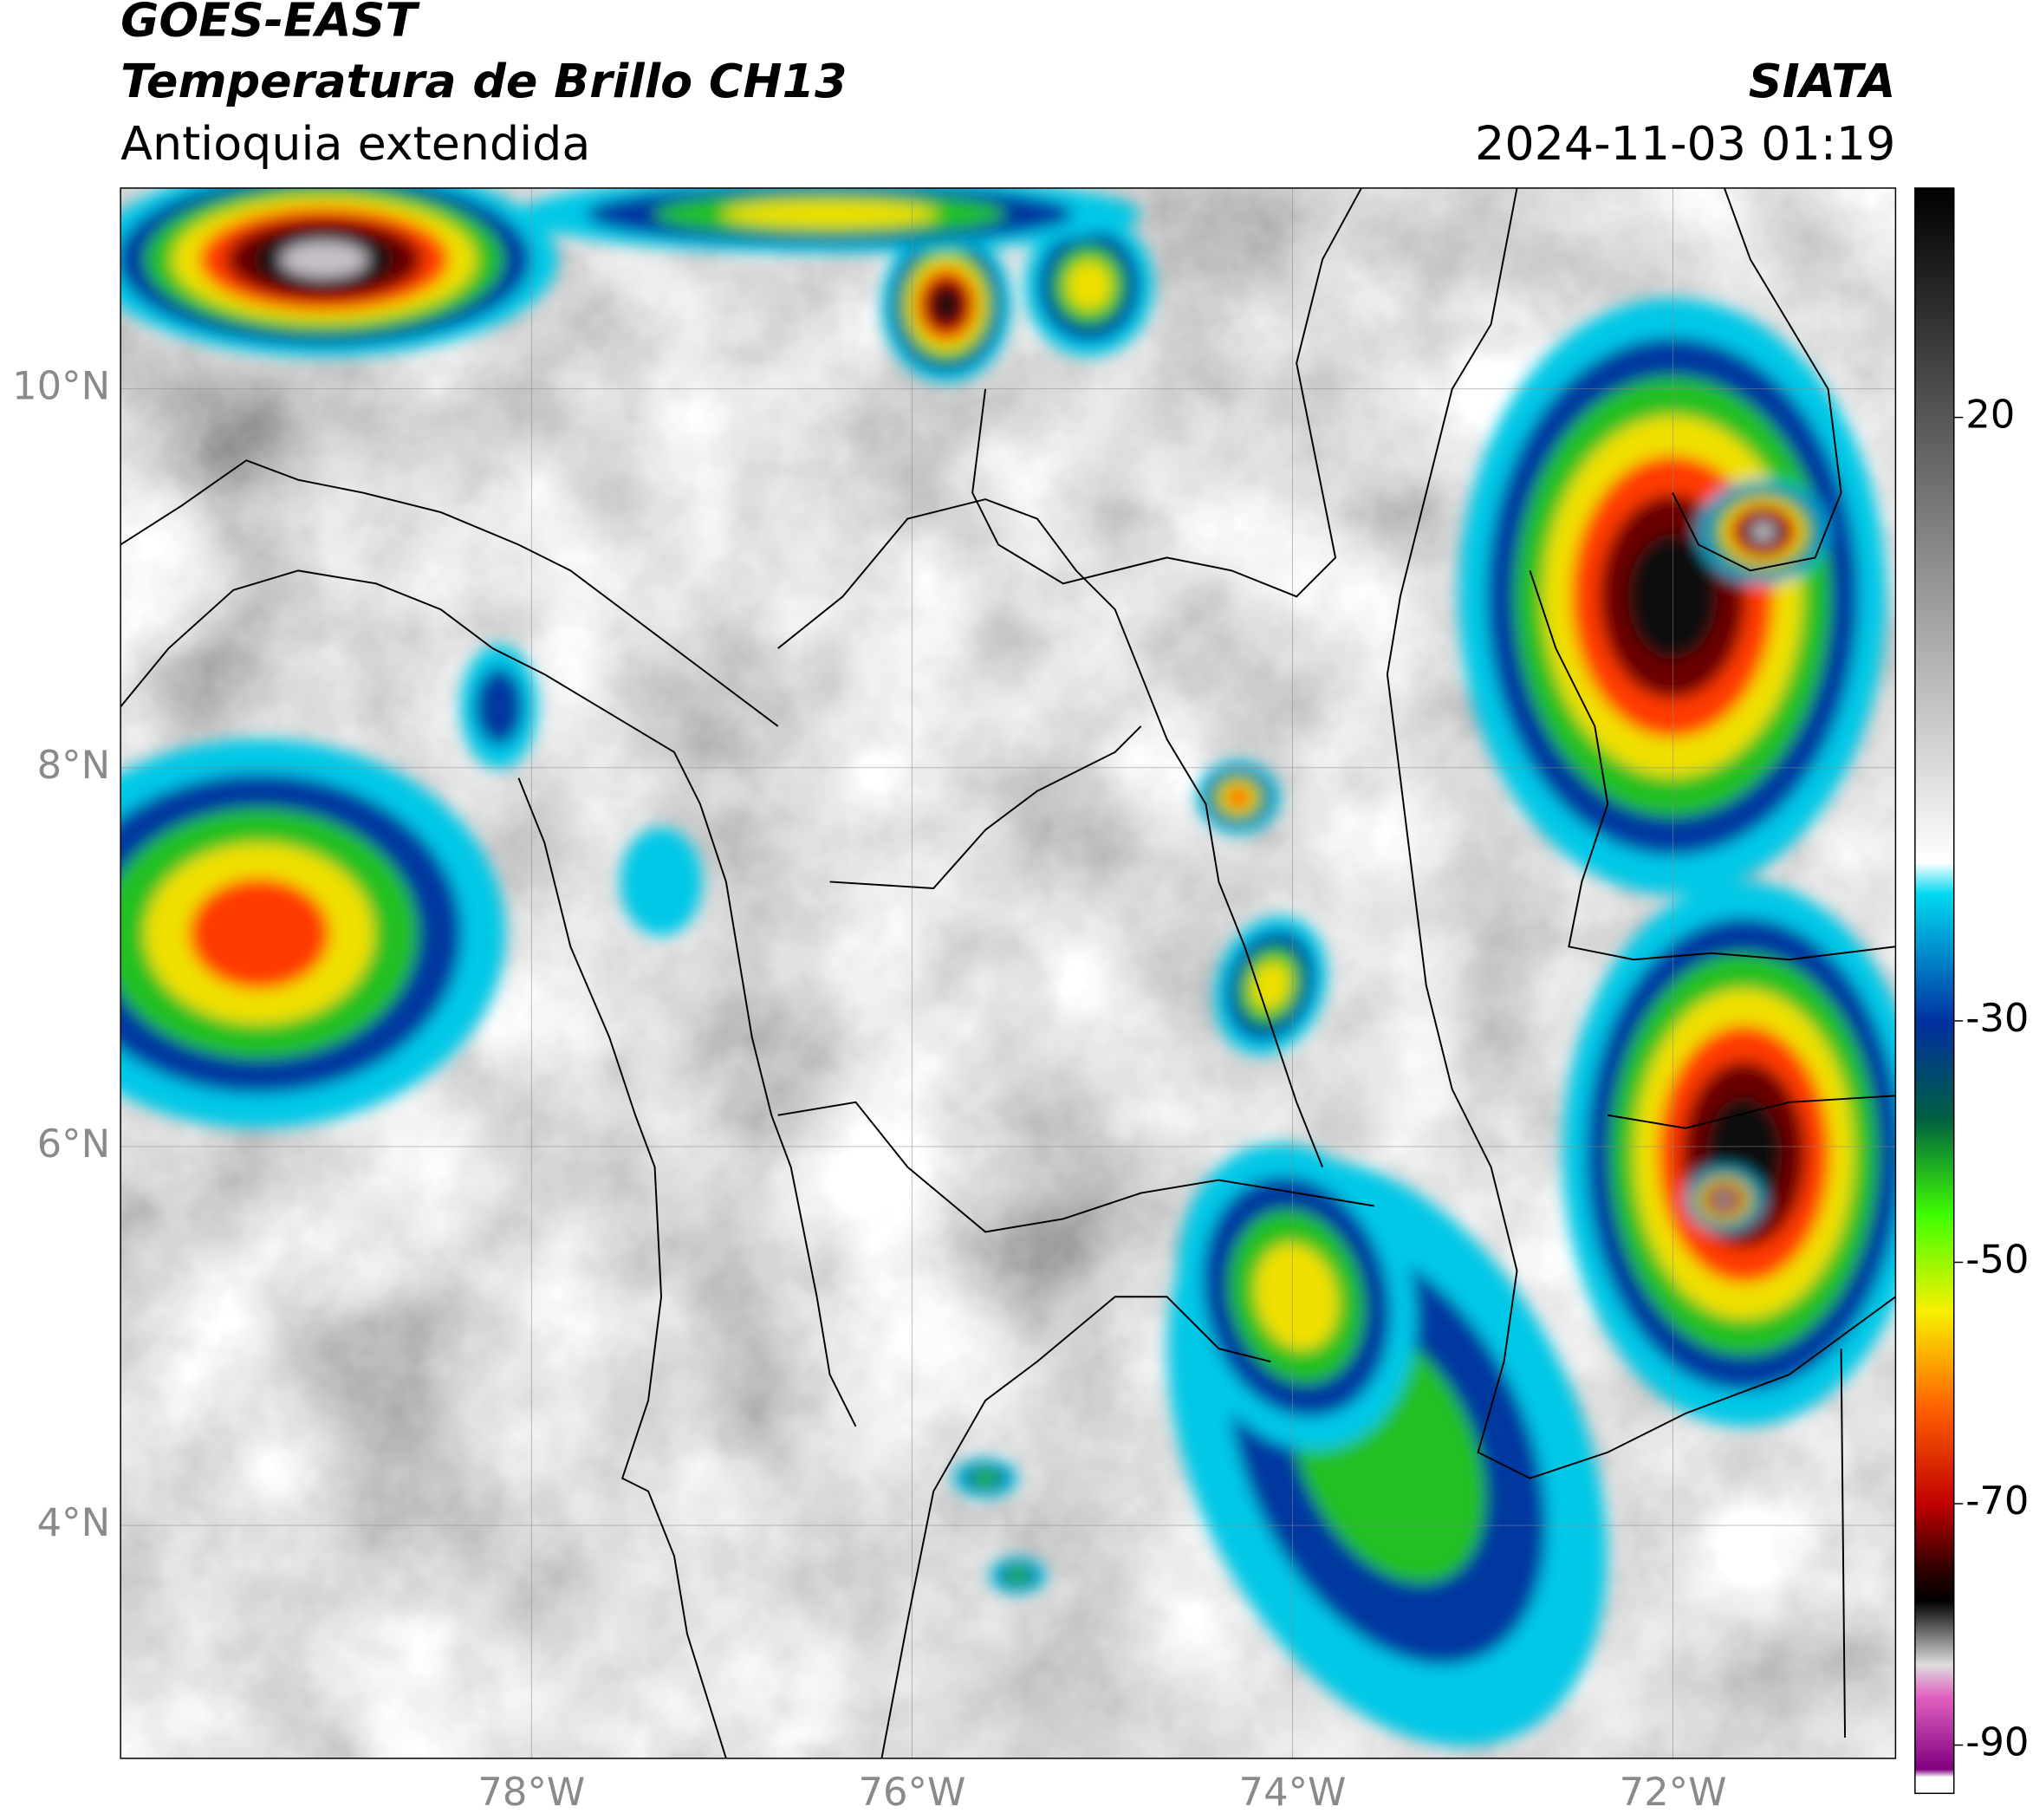 The image size is (2033, 1820). I want to click on y-tick-label: 4°N, so click(74, 1522).